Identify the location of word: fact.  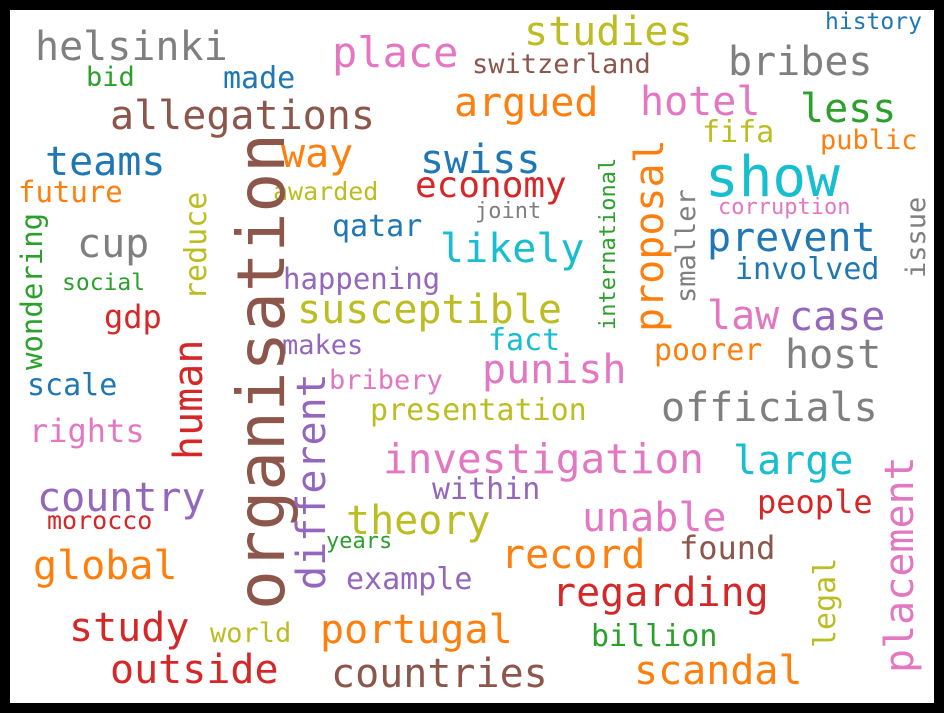
(524, 340).